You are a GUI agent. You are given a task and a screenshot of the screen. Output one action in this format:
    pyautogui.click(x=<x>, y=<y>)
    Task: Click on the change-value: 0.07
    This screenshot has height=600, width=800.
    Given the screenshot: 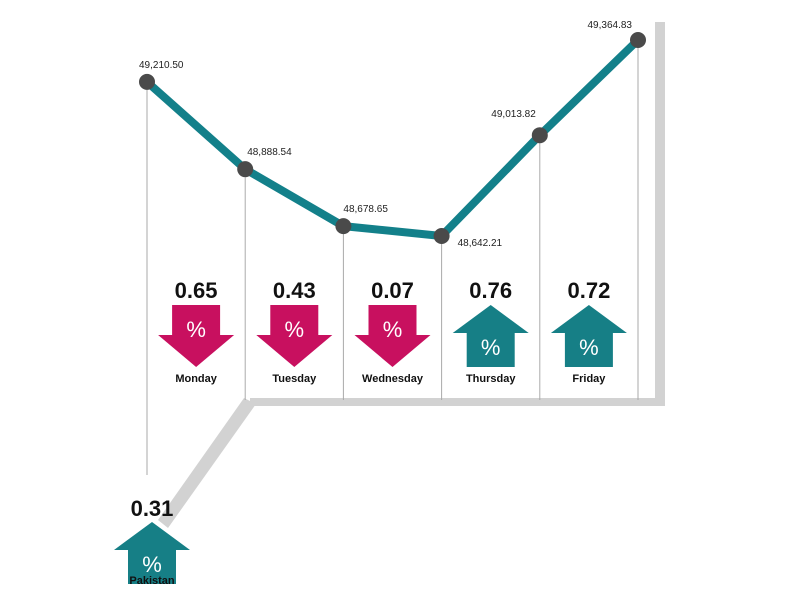 What is the action you would take?
    pyautogui.click(x=392, y=290)
    